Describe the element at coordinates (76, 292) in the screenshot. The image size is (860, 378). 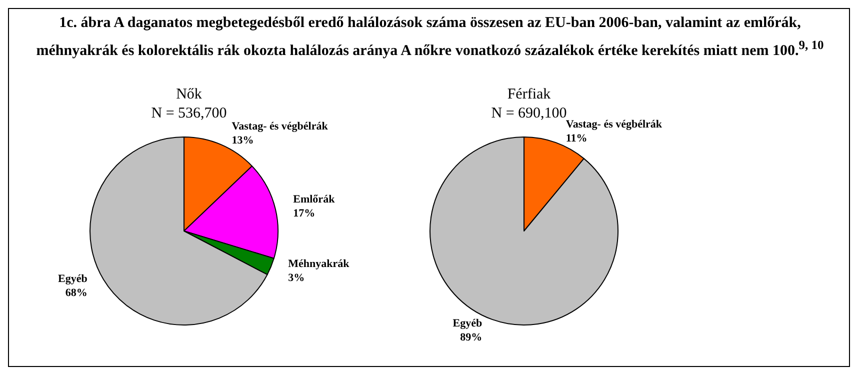
I see `data-label: 68%` at that location.